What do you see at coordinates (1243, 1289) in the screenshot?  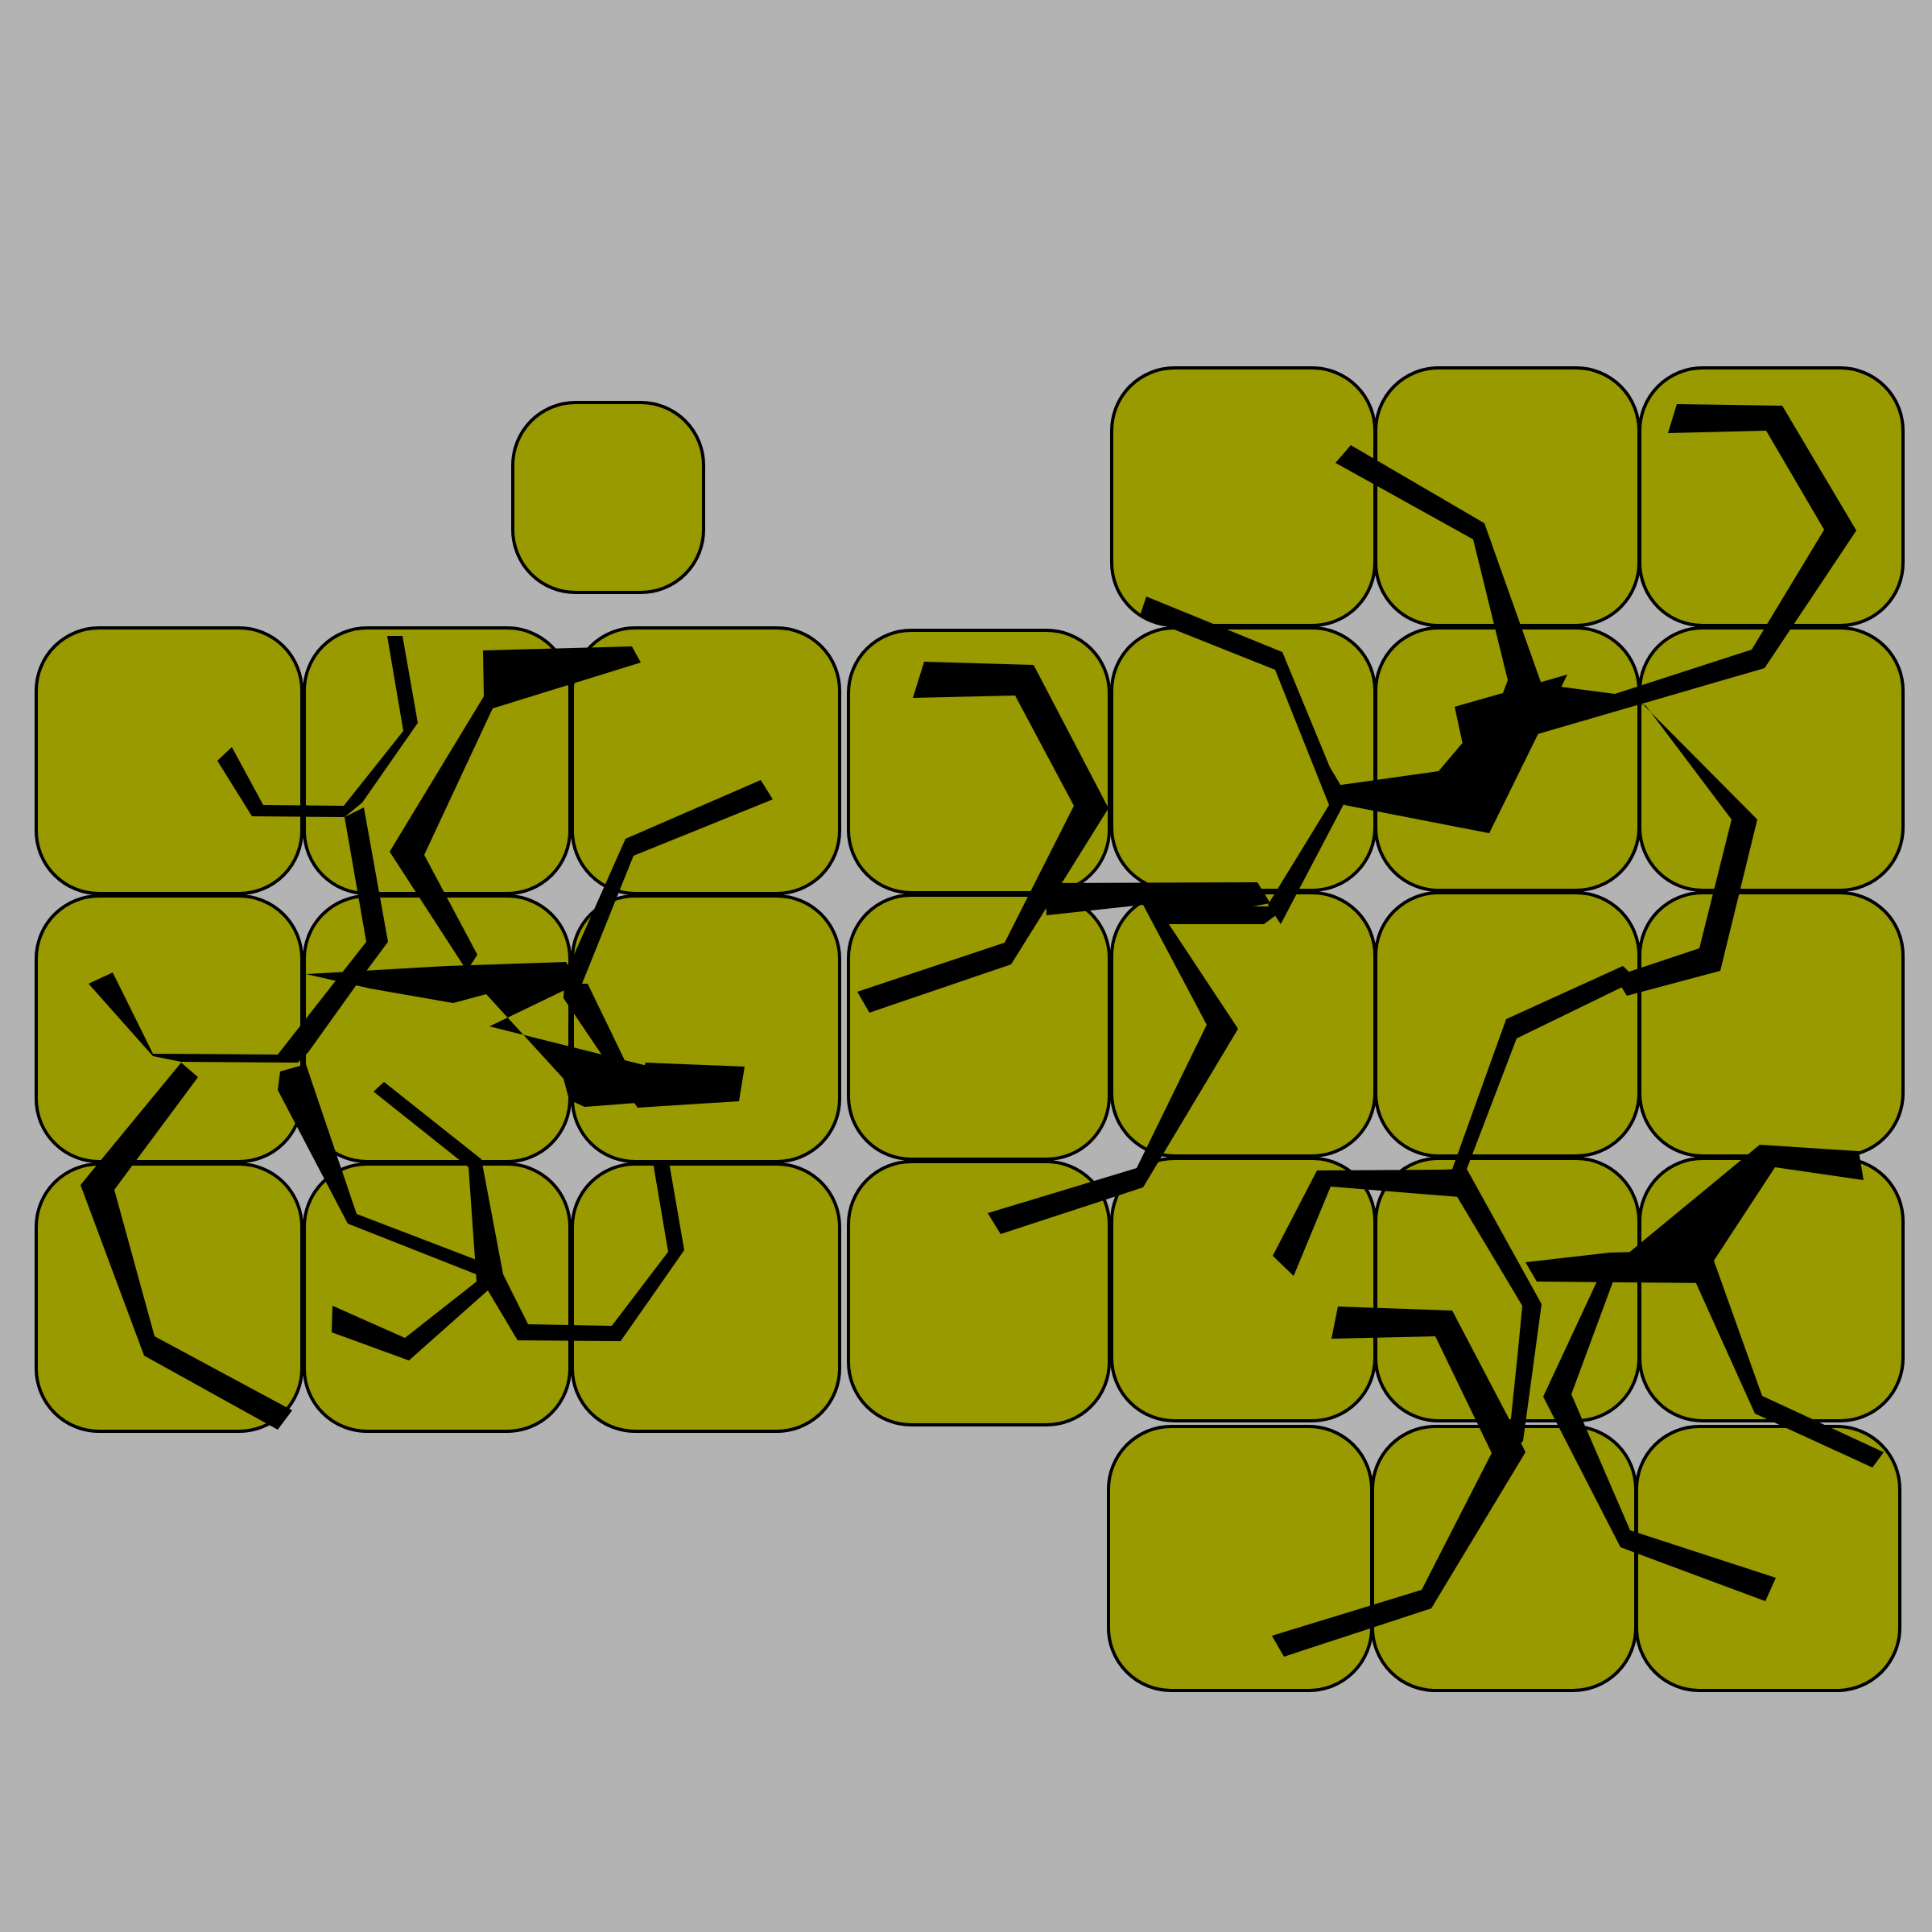 I see `tile-right-r4c1` at bounding box center [1243, 1289].